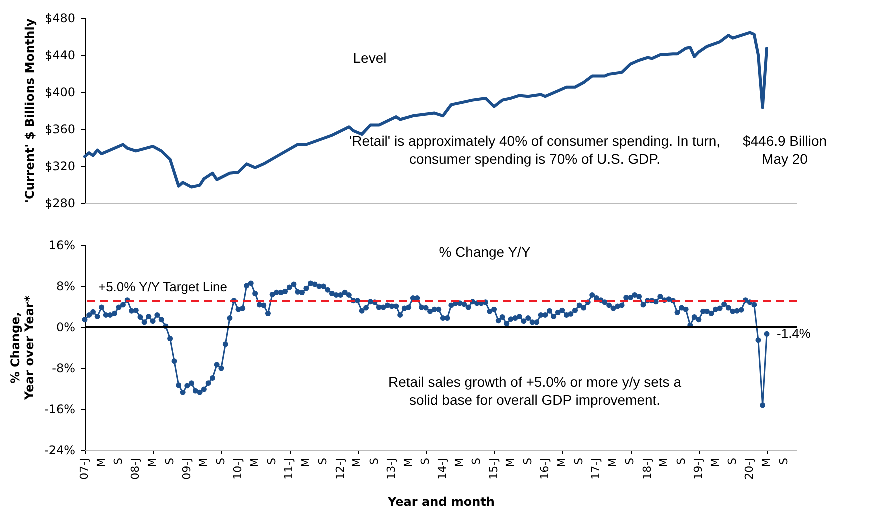  What do you see at coordinates (66, 327) in the screenshot?
I see `y-tick-label: 0%` at bounding box center [66, 327].